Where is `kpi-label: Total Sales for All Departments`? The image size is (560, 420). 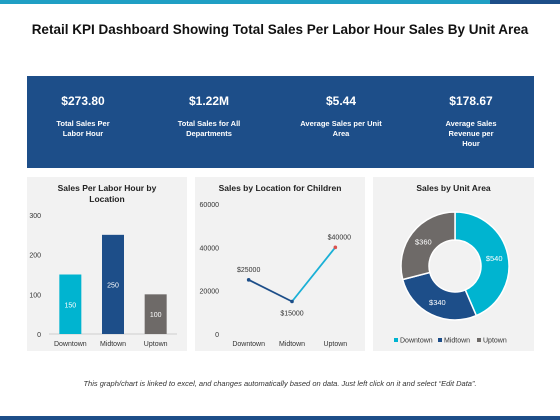
kpi-label: Total Sales for All Departments is located at coordinates (209, 128).